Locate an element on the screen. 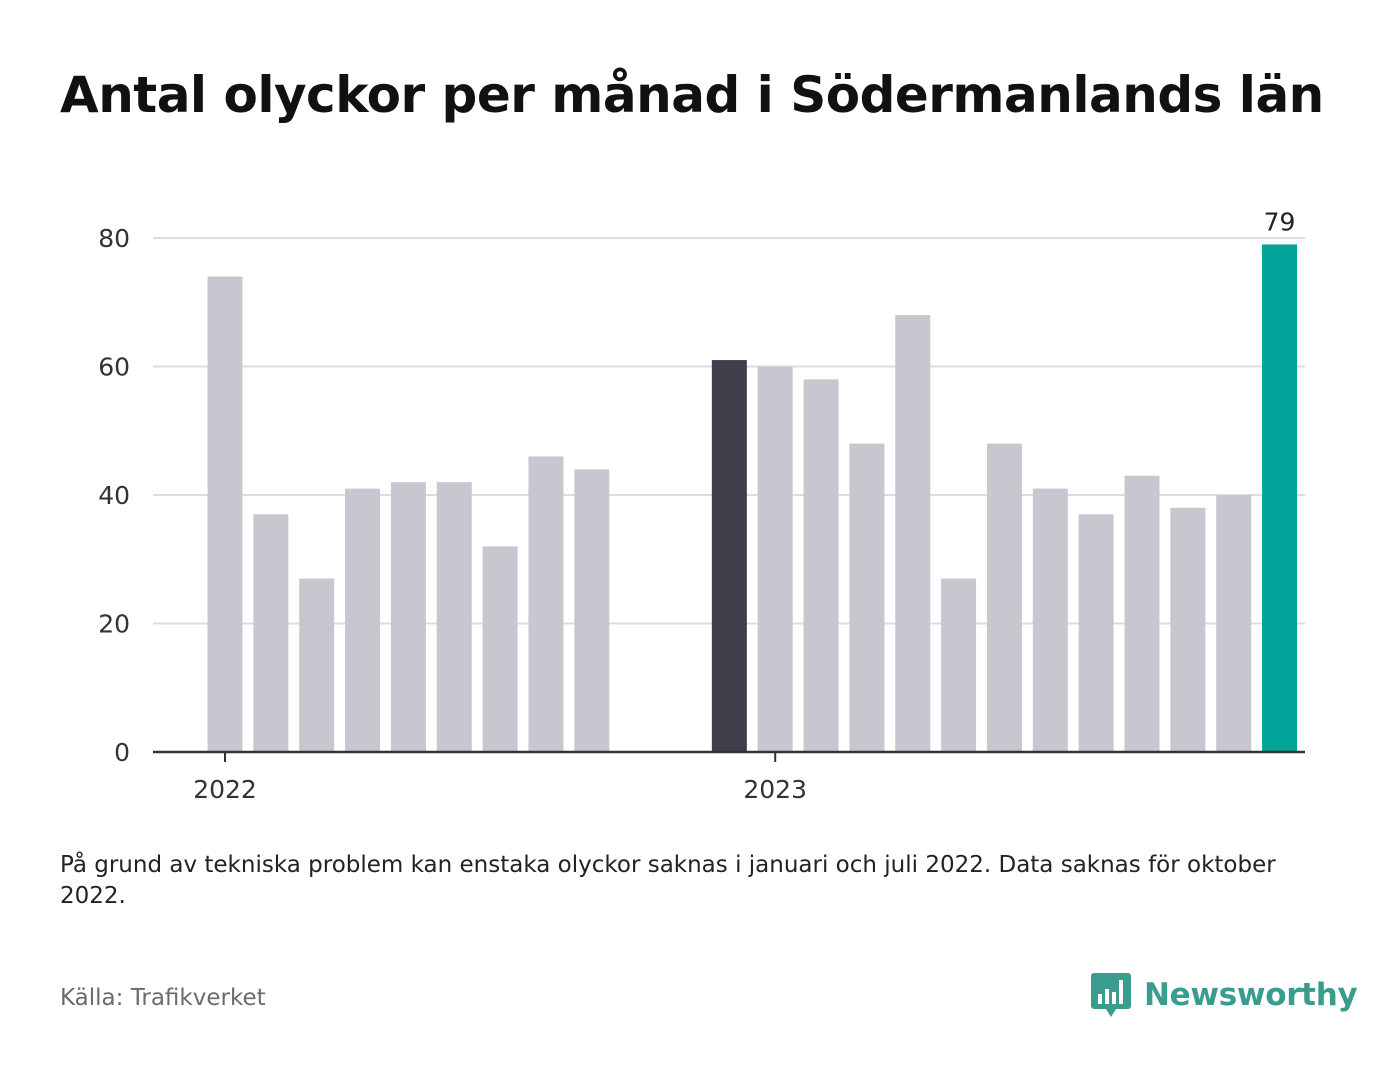 The height and width of the screenshot is (1080, 1400). y-tick-label: 40 is located at coordinates (114, 495).